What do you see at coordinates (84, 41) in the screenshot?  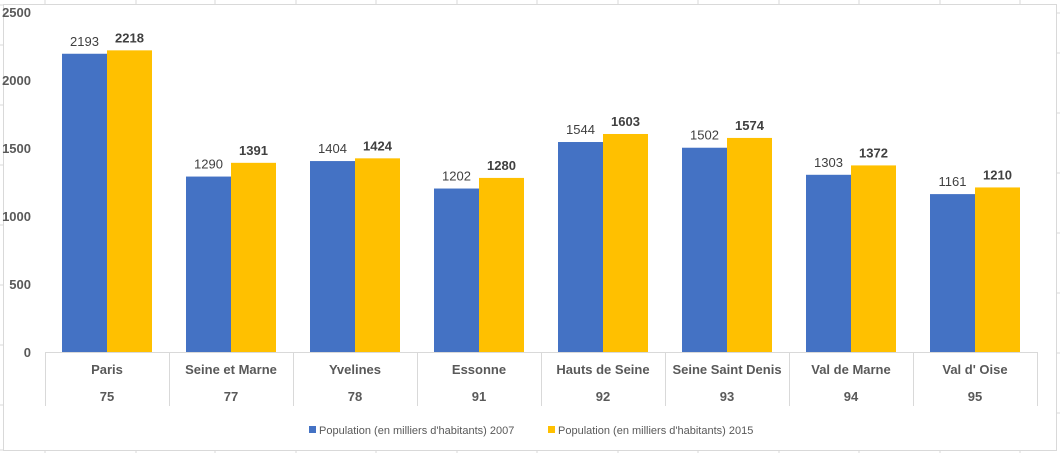 I see `data-label: 2193` at bounding box center [84, 41].